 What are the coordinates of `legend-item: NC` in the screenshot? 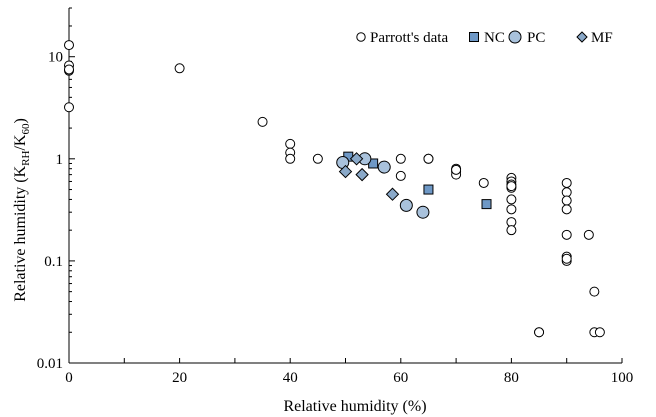 It's located at (487, 38).